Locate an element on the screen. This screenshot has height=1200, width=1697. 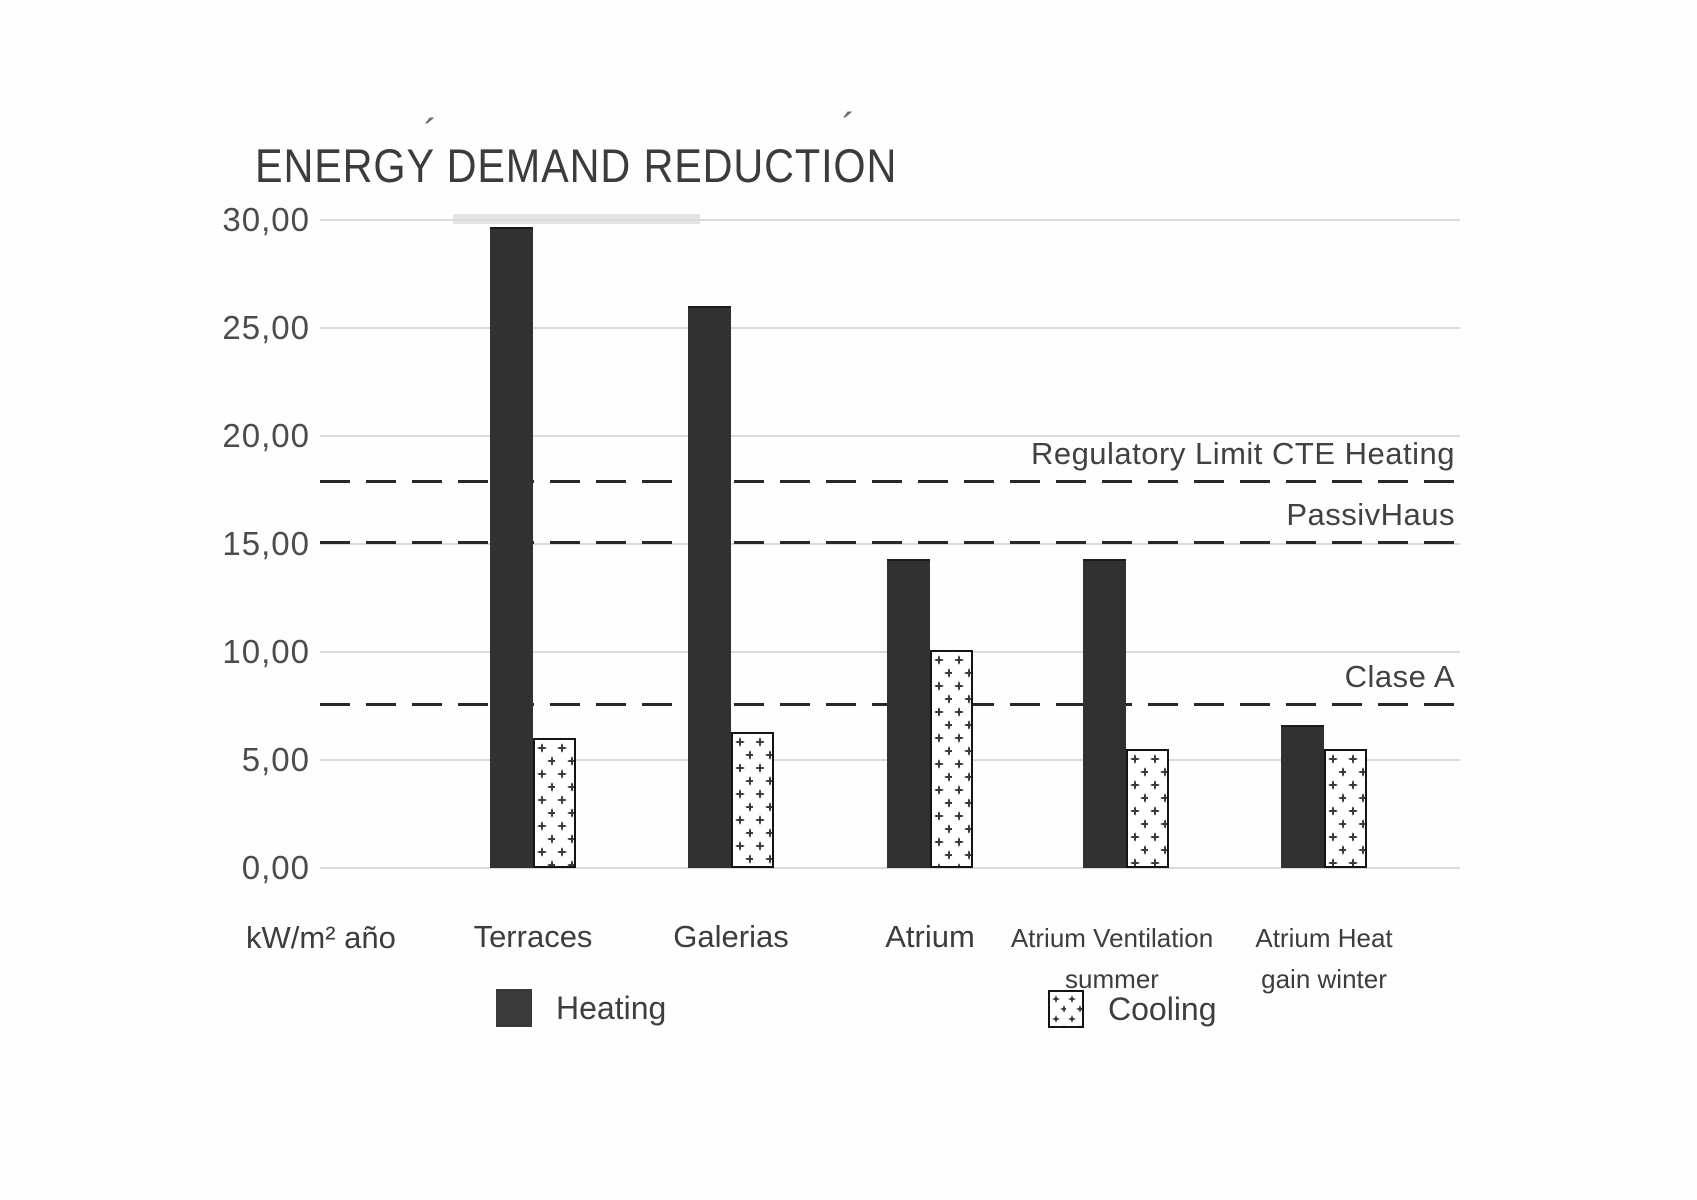
legend-item-heating: Heating is located at coordinates (581, 1008).